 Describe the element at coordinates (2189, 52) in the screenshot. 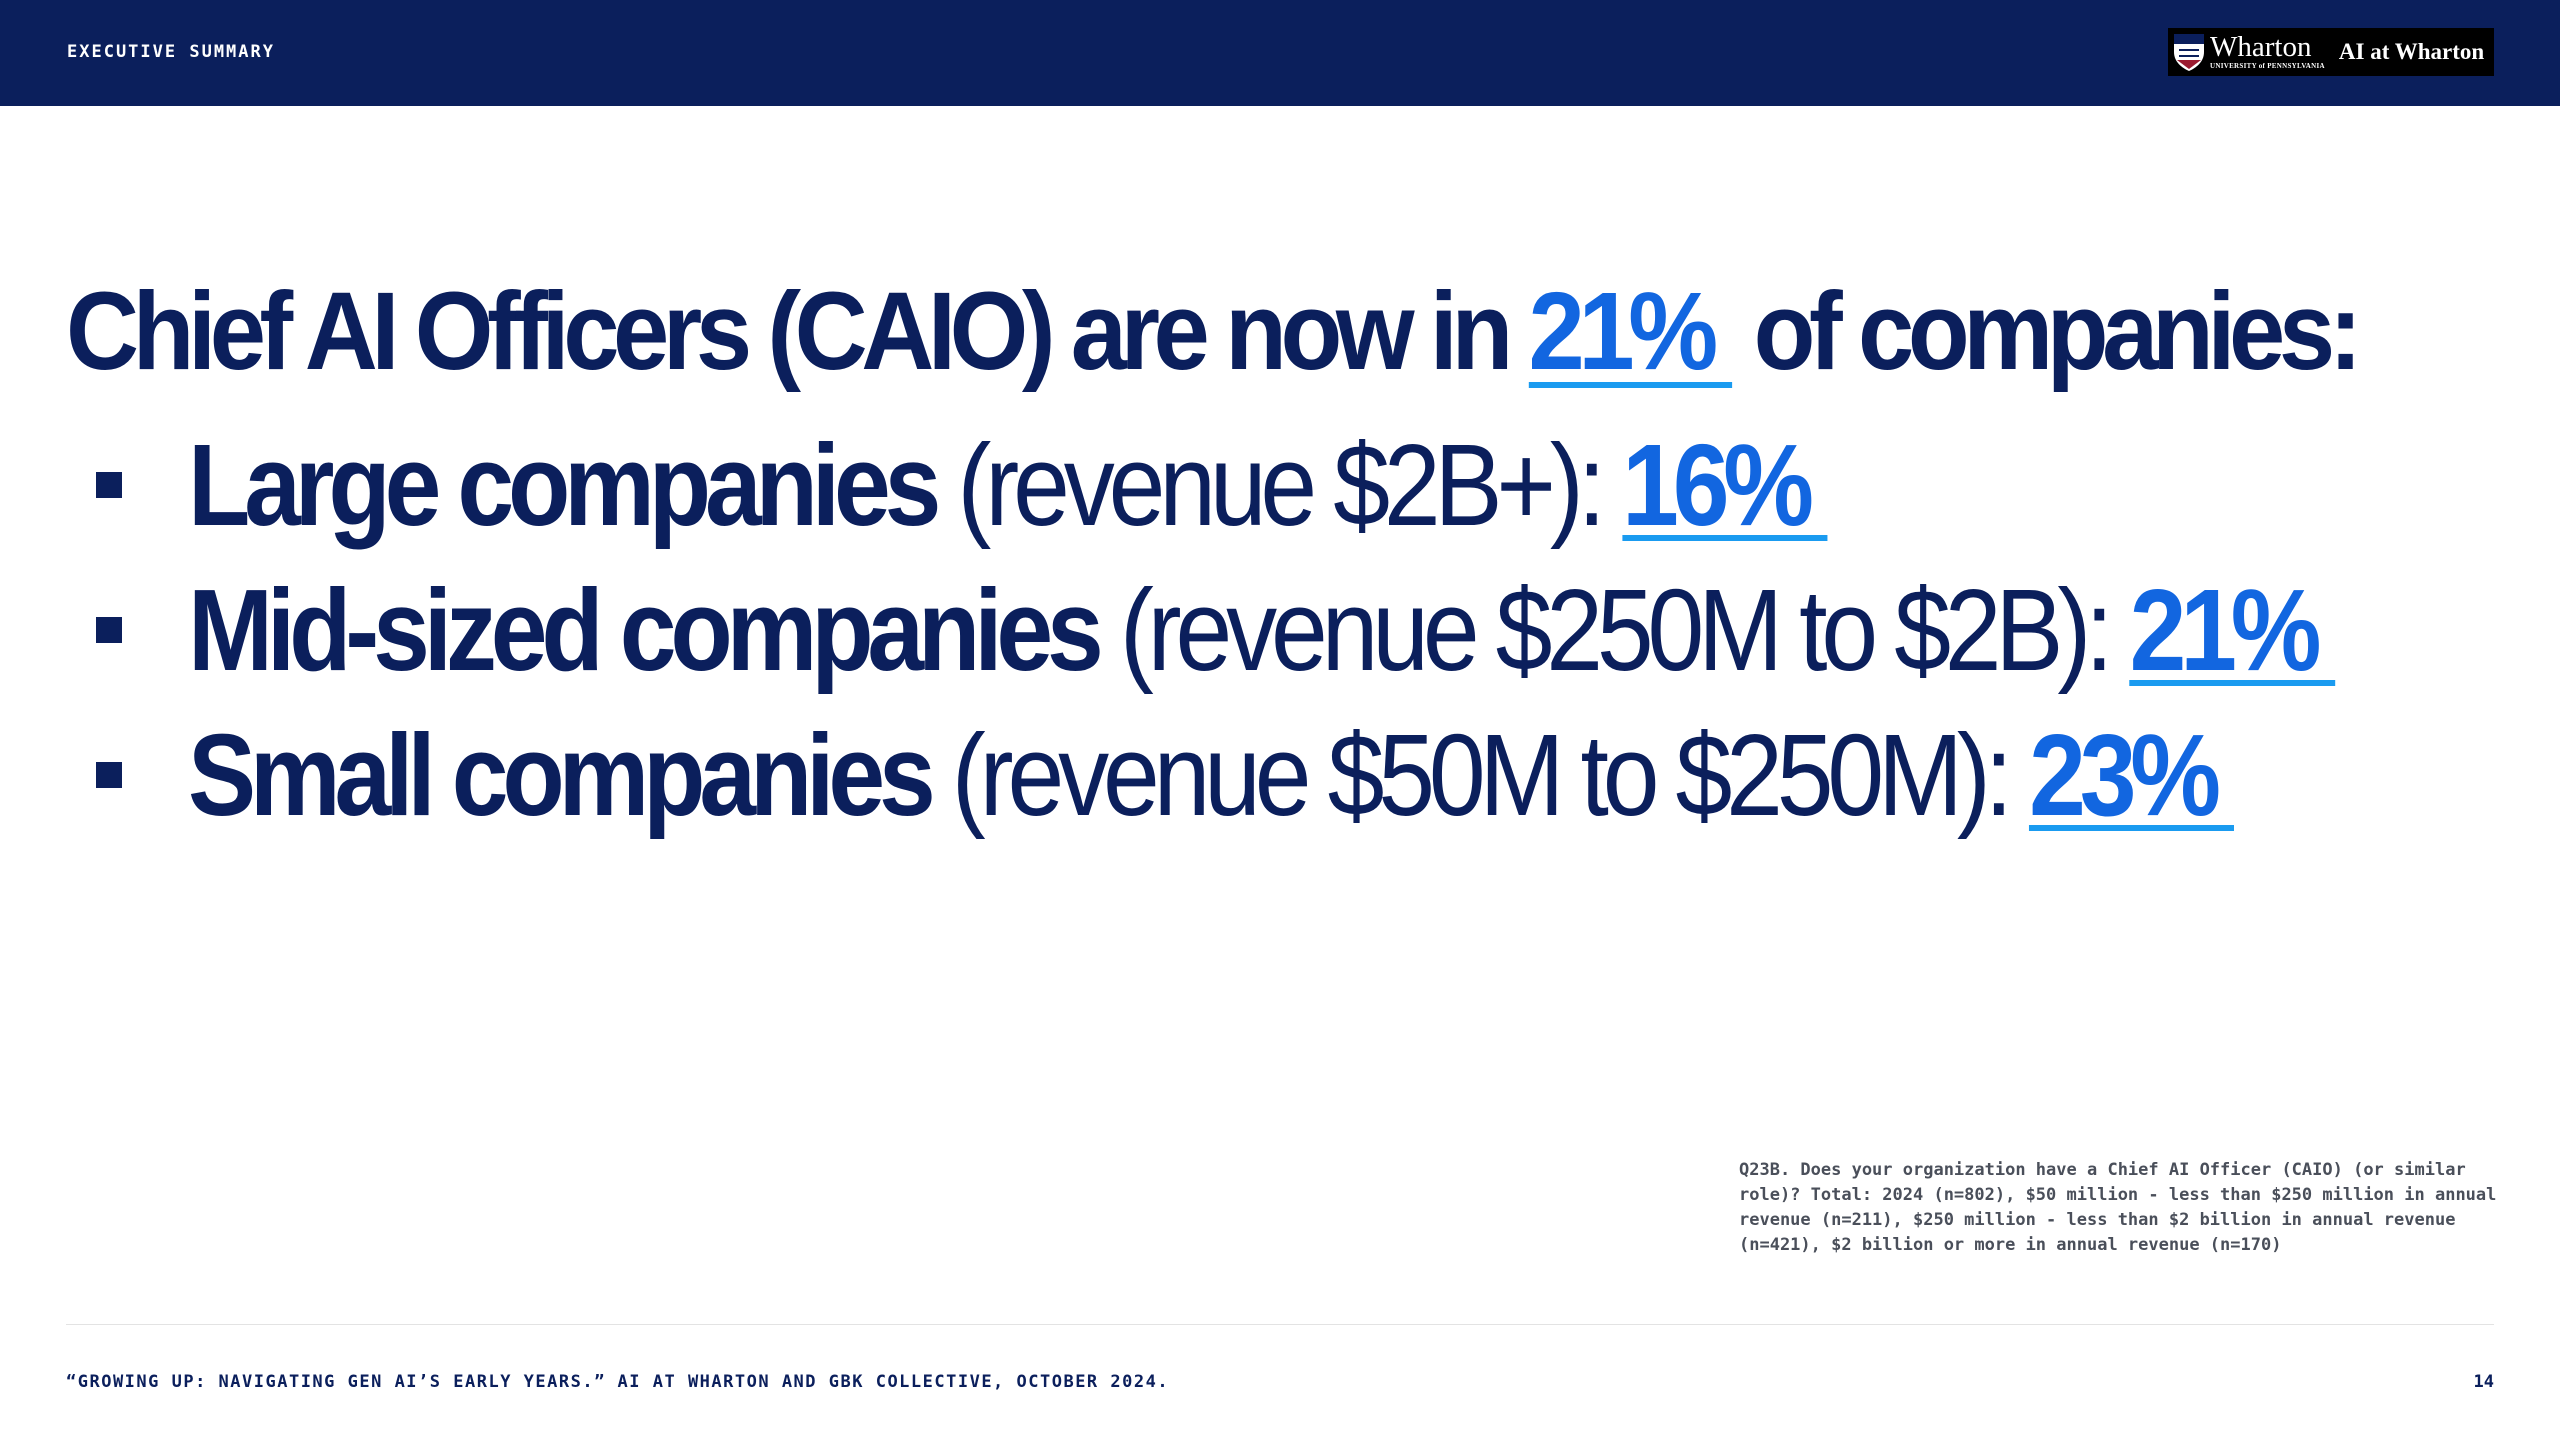

I see `penn-shield-icon` at that location.